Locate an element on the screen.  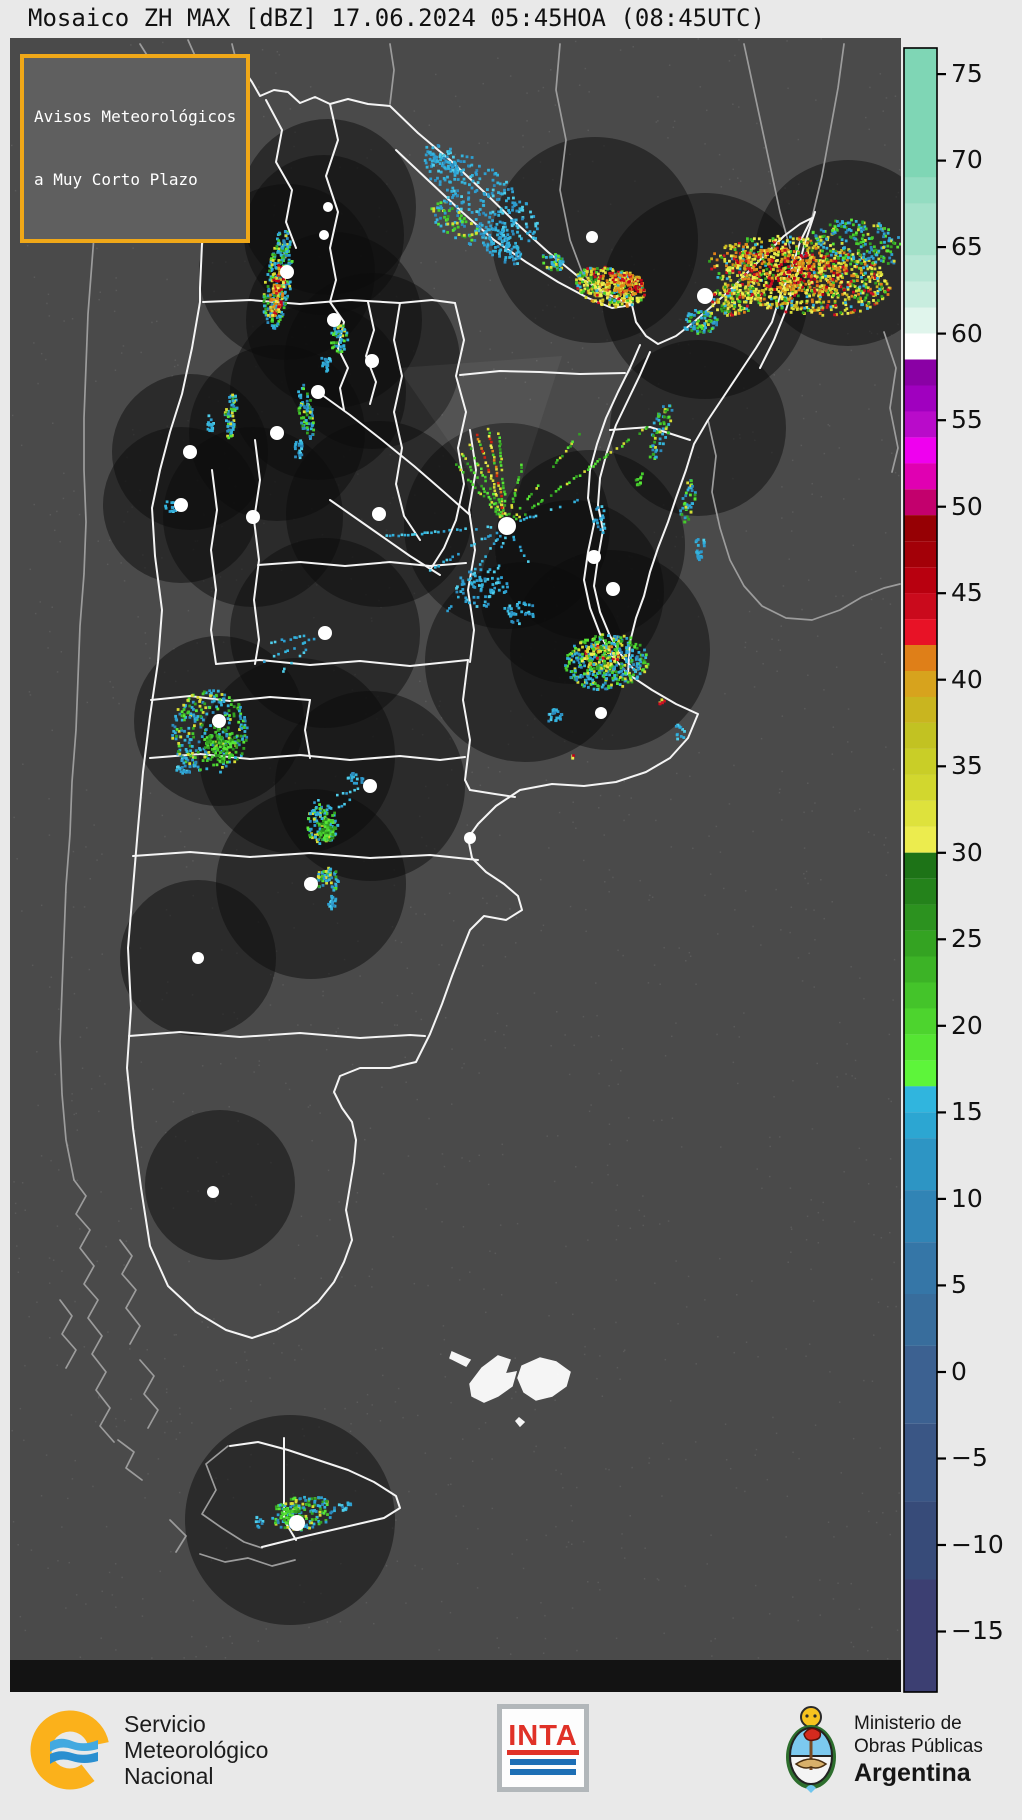
warning-banner-line1: Avisos Meteorológicos is located at coordinates (135, 116).